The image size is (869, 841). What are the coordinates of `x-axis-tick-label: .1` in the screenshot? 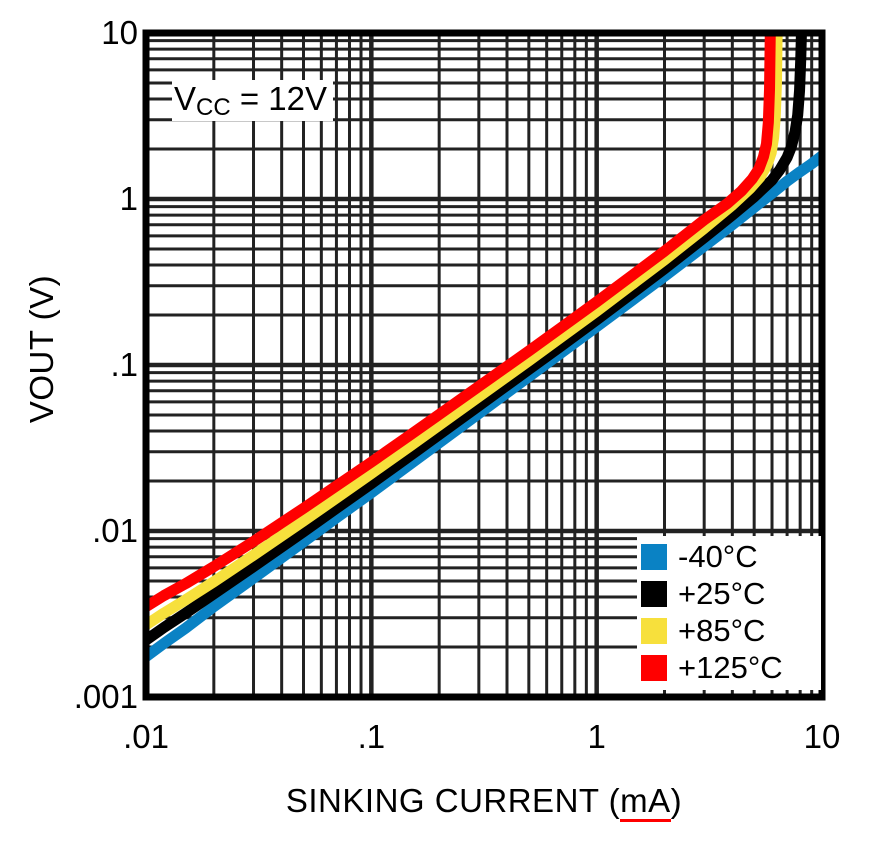 It's located at (371, 736).